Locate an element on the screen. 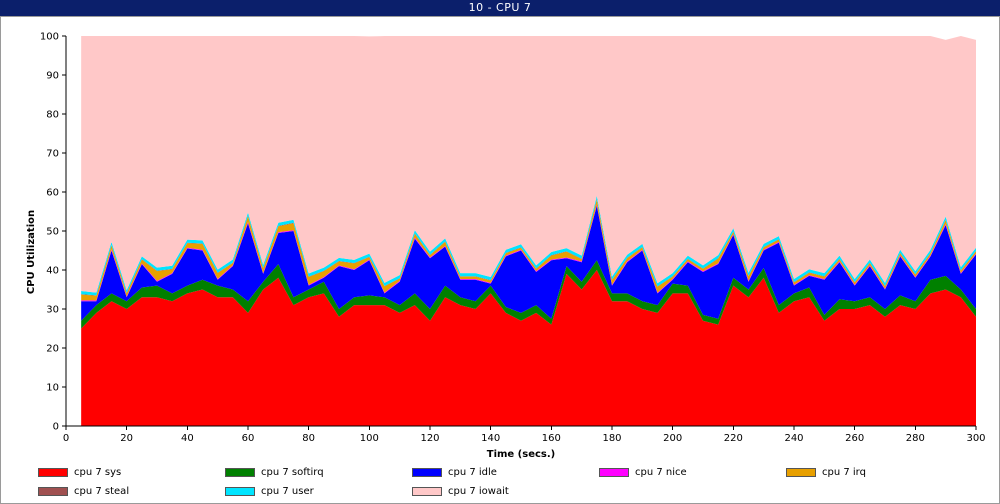  legend-label: cpu 7 sys is located at coordinates (98, 472).